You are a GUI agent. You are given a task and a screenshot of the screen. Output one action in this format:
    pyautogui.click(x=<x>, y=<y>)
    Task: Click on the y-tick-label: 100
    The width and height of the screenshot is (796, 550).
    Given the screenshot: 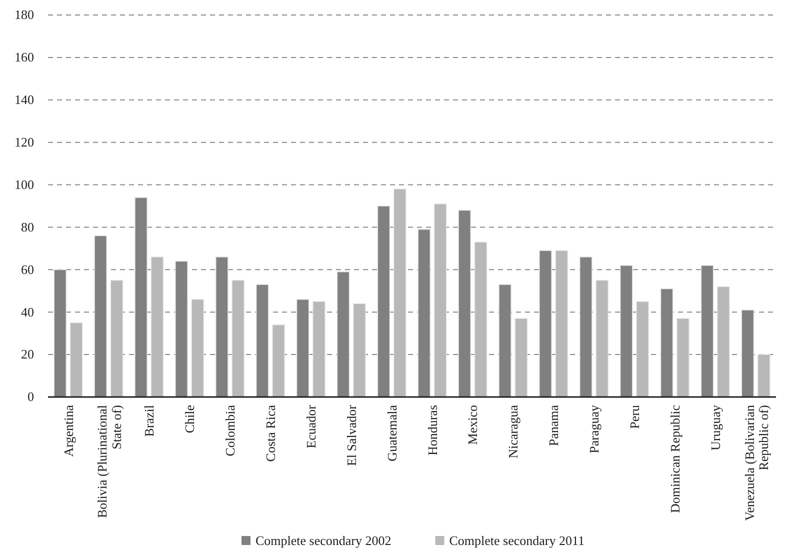 What is the action you would take?
    pyautogui.click(x=24, y=184)
    